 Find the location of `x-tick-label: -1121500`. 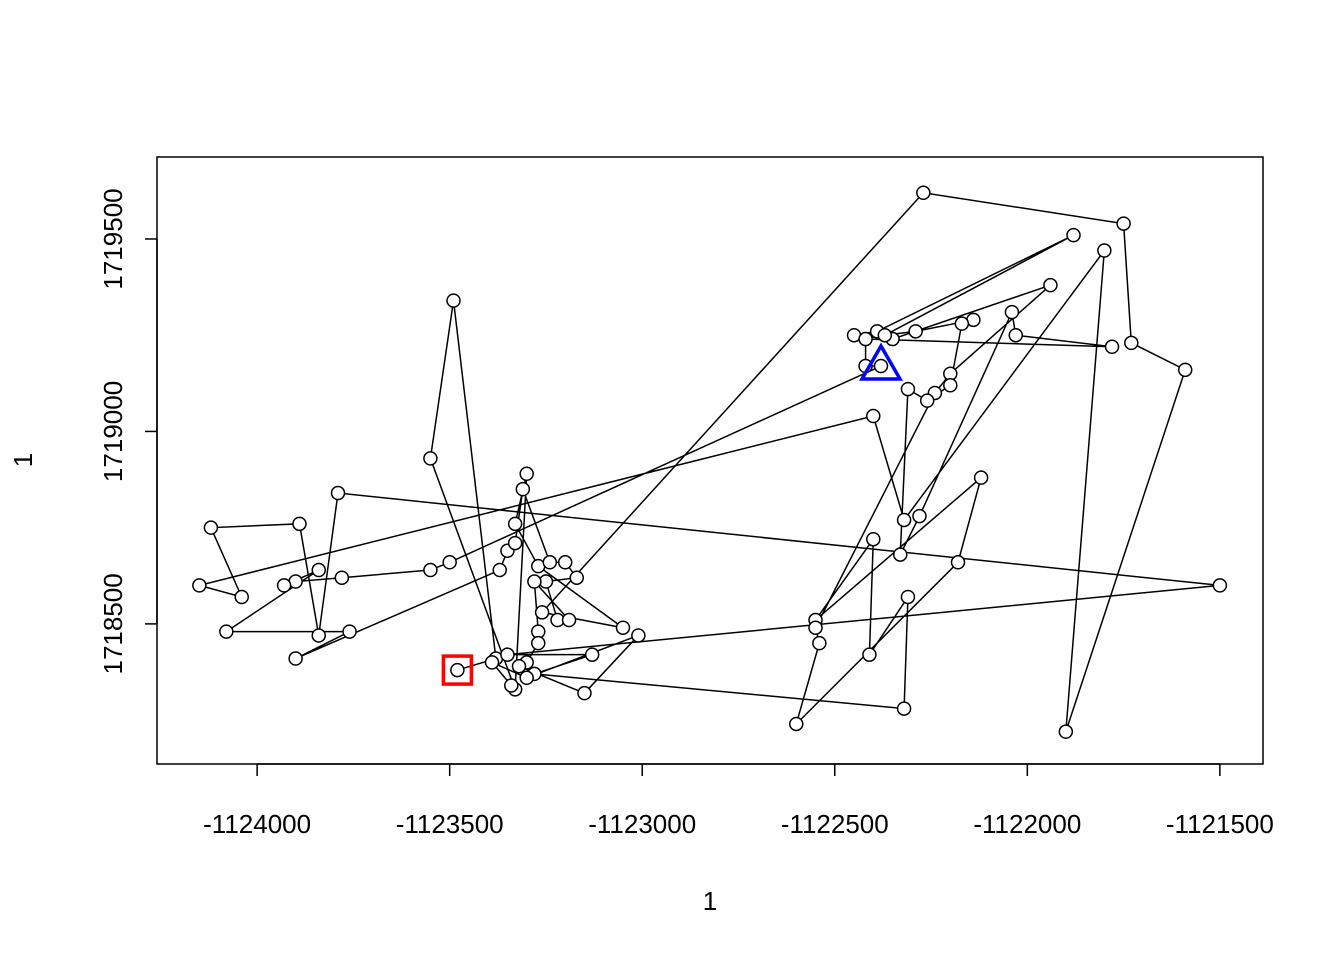

x-tick-label: -1121500 is located at coordinates (1220, 824).